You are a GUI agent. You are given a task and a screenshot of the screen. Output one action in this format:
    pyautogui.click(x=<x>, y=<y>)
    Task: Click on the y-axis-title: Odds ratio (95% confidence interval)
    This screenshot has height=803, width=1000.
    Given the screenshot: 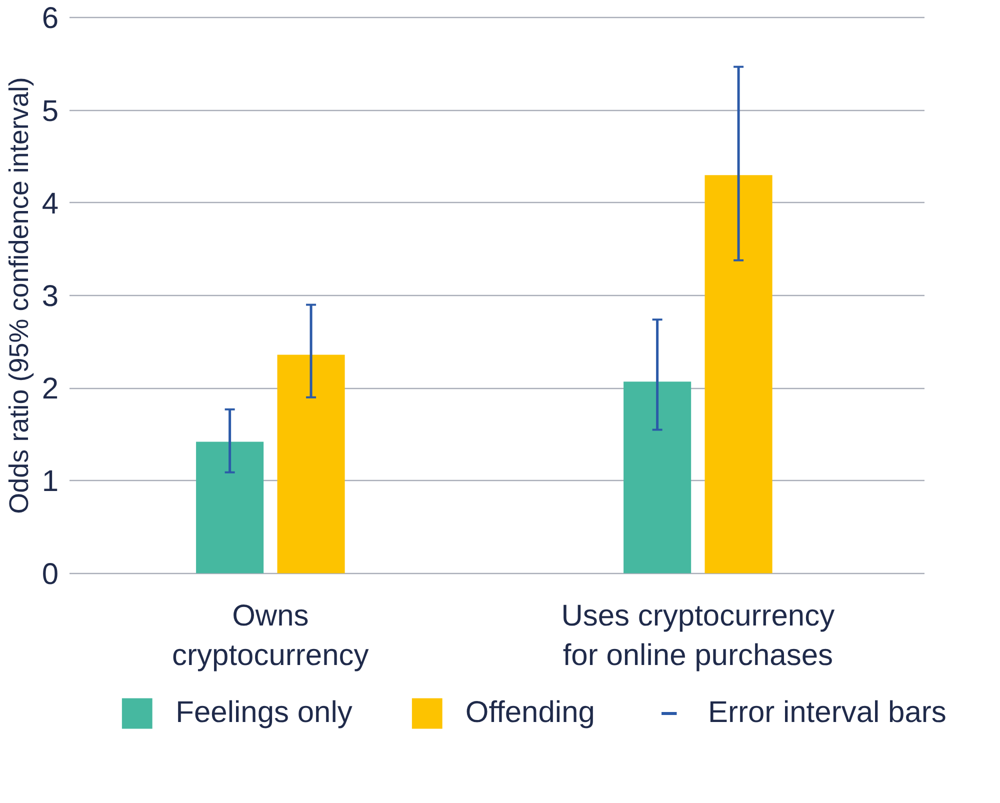 What is the action you would take?
    pyautogui.click(x=19, y=295)
    